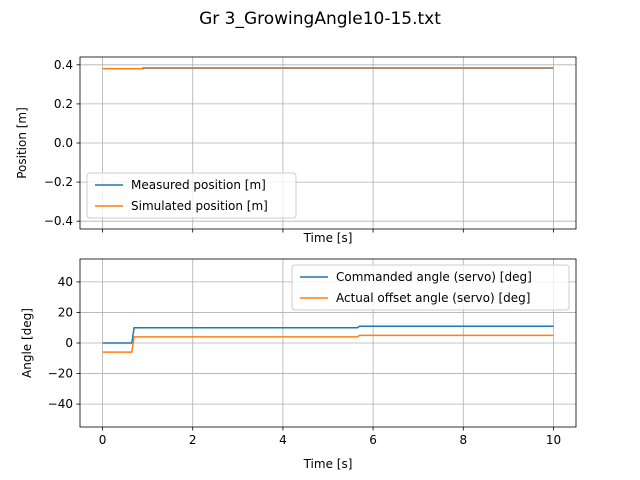  Describe the element at coordinates (198, 185) in the screenshot. I see `legend-entry-1: Measured position [m]` at that location.